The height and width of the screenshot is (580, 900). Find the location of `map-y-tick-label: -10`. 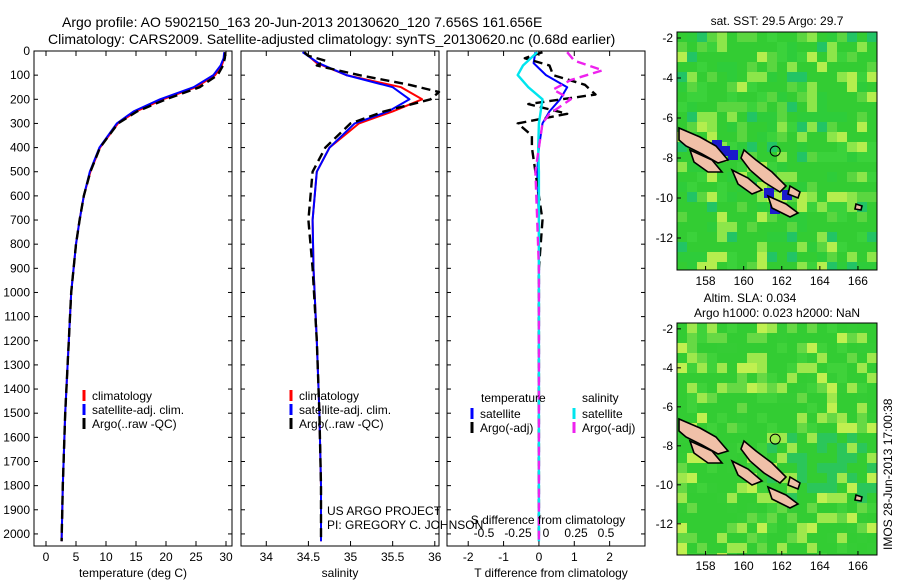

map-y-tick-label: -10 is located at coordinates (665, 485).